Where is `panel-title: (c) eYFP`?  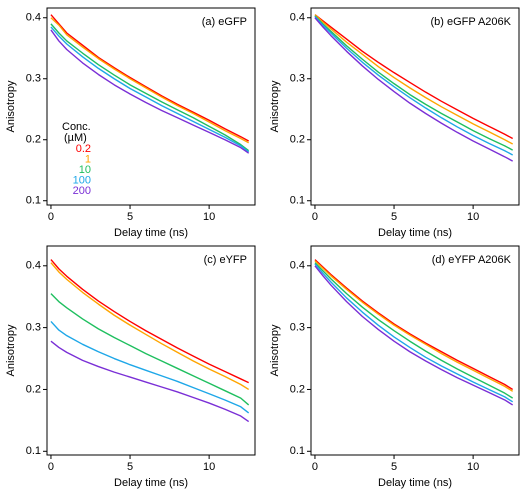
panel-title: (c) eYFP is located at coordinates (225, 260).